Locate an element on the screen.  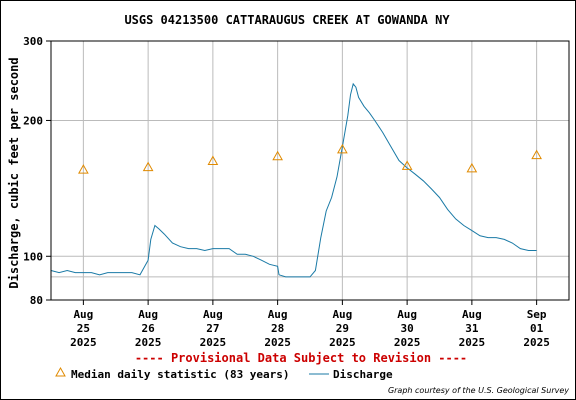
x-tick-label: 01 is located at coordinates (537, 328).